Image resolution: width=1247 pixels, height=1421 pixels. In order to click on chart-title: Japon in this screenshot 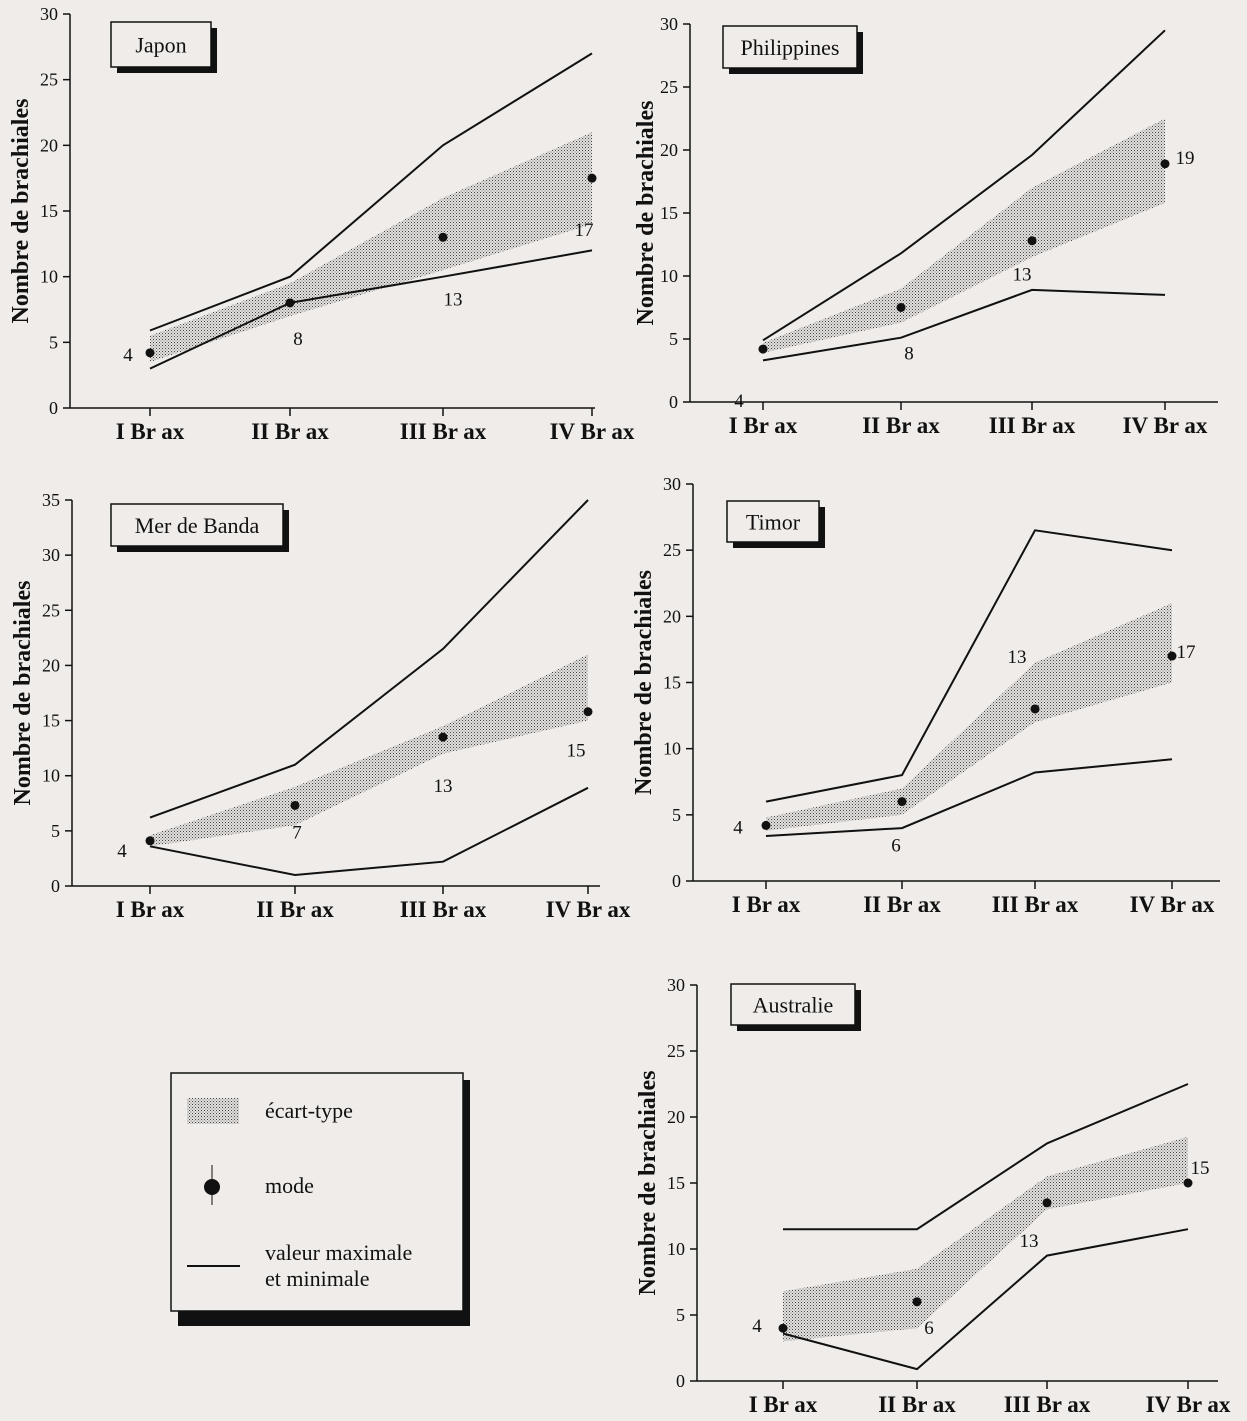, I will do `click(160, 45)`.